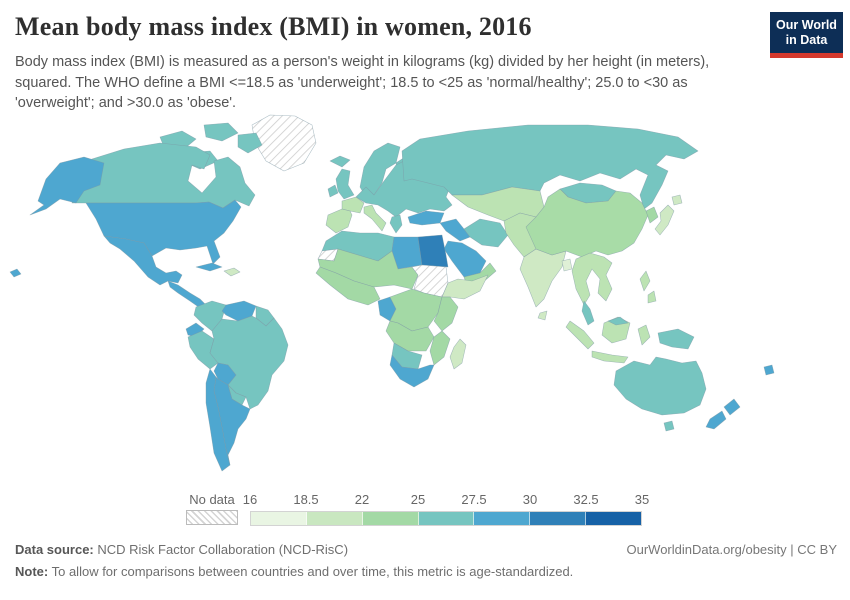 The height and width of the screenshot is (600, 850). What do you see at coordinates (412, 371) in the screenshot?
I see `region-south-africa` at bounding box center [412, 371].